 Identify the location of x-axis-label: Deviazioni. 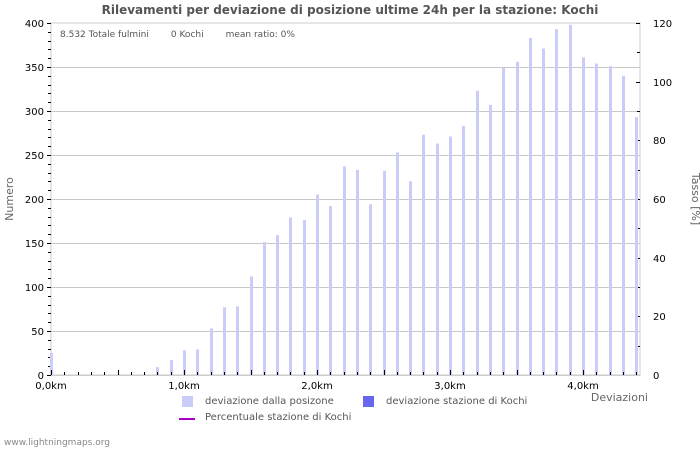
(619, 397).